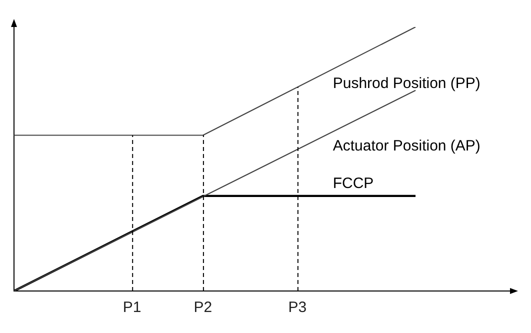  What do you see at coordinates (132, 307) in the screenshot?
I see `x-tick-label: P1` at bounding box center [132, 307].